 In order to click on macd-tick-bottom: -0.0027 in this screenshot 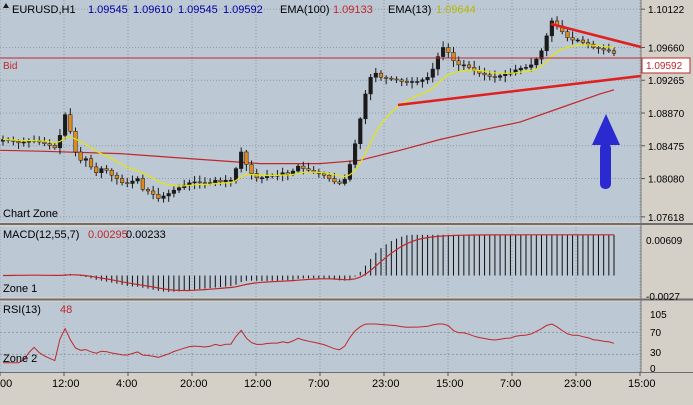, I will do `click(663, 297)`.